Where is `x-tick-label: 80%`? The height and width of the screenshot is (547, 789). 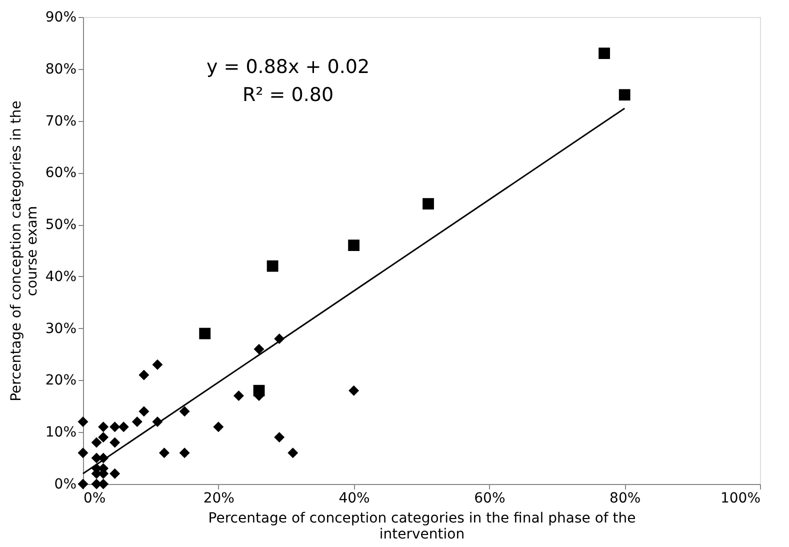
x-tick-label: 80% is located at coordinates (625, 498).